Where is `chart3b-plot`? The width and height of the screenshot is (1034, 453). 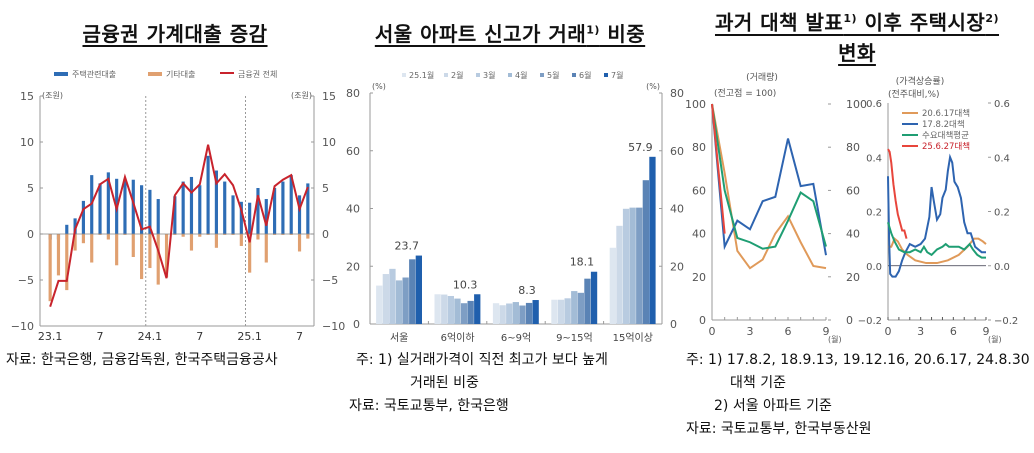 chart3b-plot is located at coordinates (939, 211).